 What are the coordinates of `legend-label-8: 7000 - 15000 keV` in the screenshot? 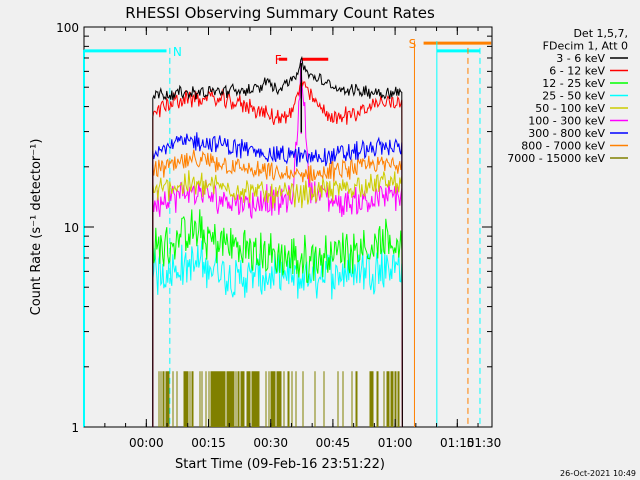 It's located at (556, 158).